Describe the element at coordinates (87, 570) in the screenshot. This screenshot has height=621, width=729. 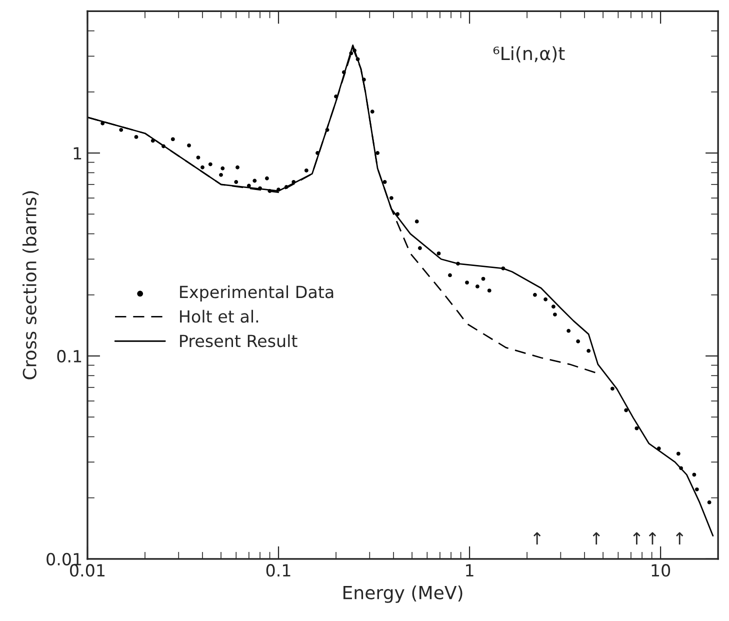
I see `x-tick-label: 0.01` at that location.